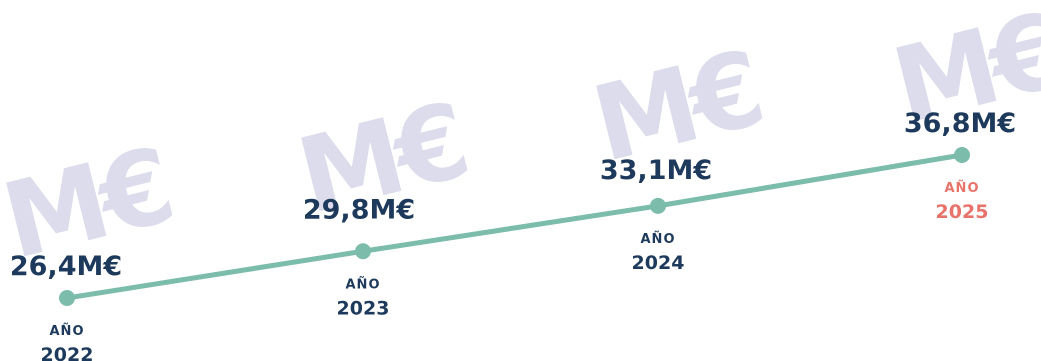 This screenshot has height=361, width=1041. Describe the element at coordinates (960, 123) in the screenshot. I see `value-label-2025: 36,8M€` at that location.